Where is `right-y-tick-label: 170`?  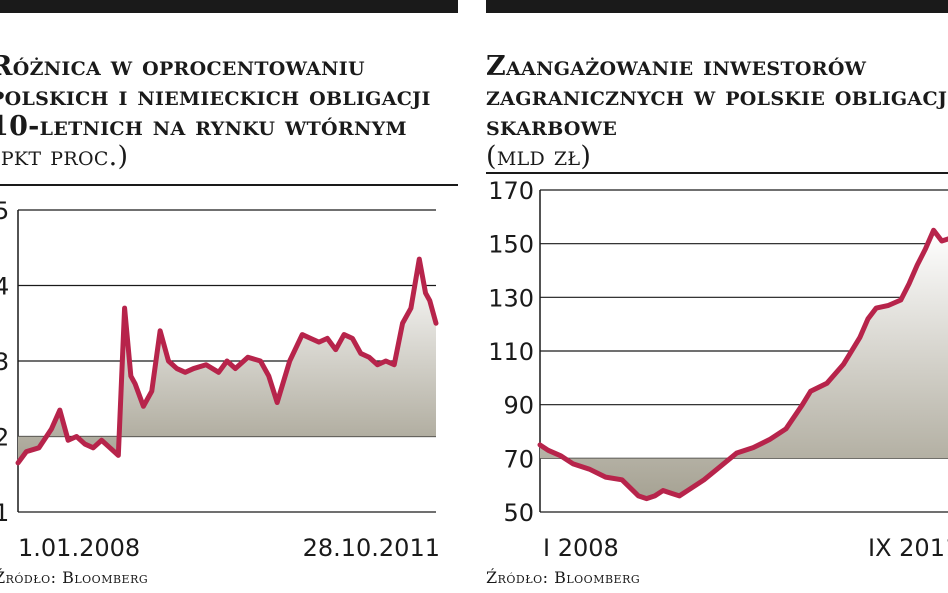 right-y-tick-label: 170 is located at coordinates (511, 191).